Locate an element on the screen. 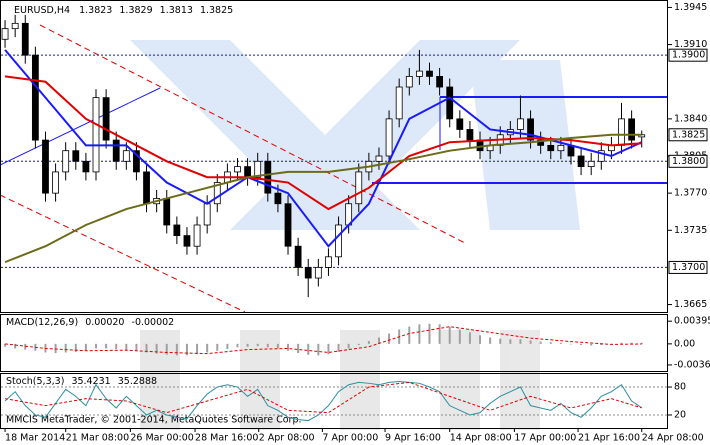 This screenshot has height=445, width=710. y-tick-label: 80 is located at coordinates (680, 387).